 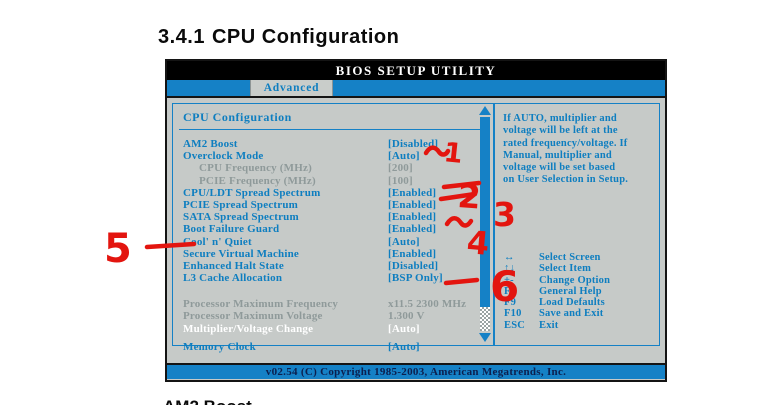 I want to click on section-title: CPU Configuration, so click(x=305, y=37).